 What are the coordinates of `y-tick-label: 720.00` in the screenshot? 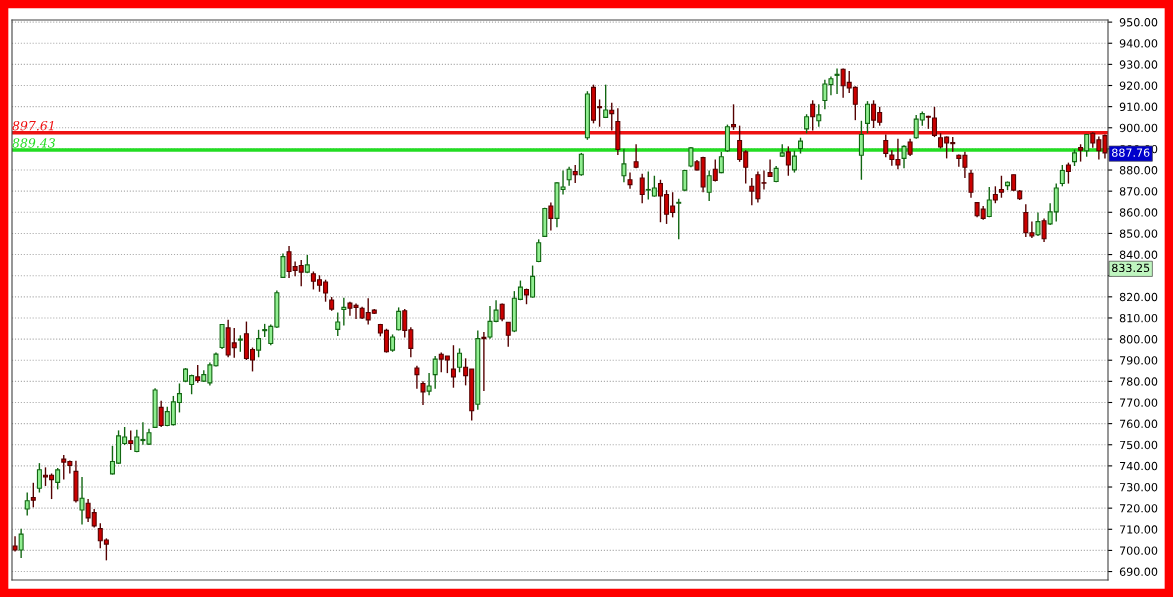 It's located at (1139, 508).